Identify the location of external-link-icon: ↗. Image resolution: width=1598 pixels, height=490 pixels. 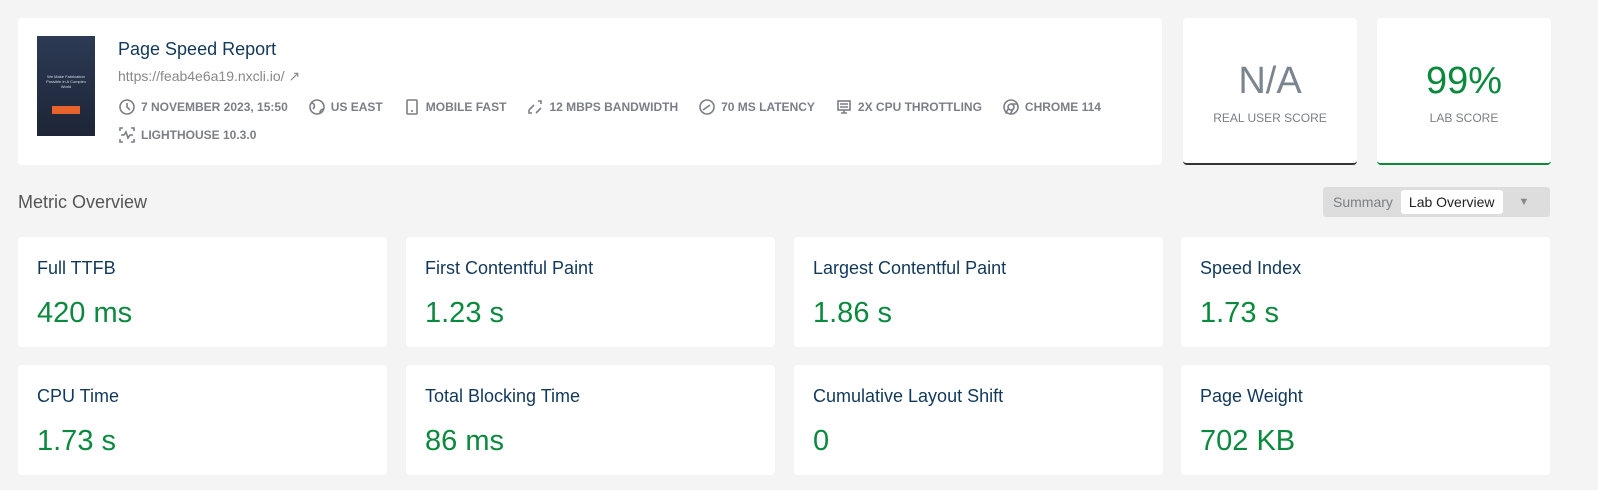
(294, 76).